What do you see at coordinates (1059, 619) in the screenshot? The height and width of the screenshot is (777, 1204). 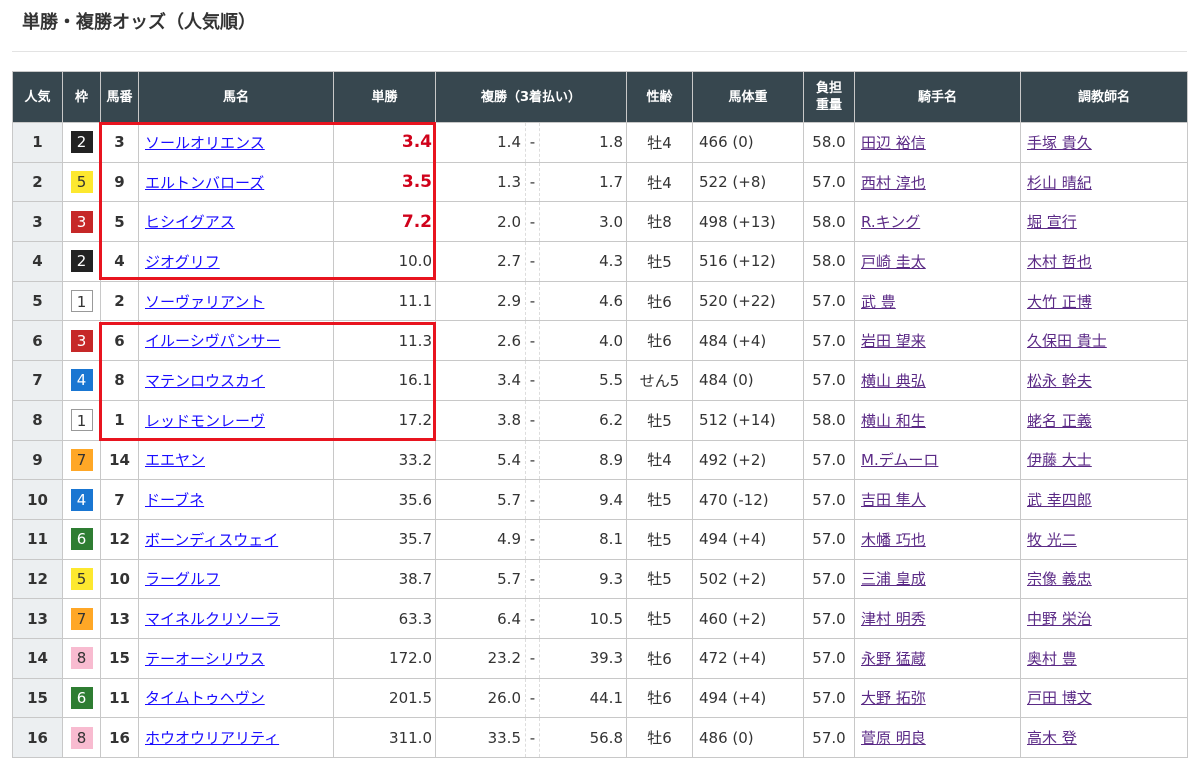 I see `trainer-link: 中野 栄治` at bounding box center [1059, 619].